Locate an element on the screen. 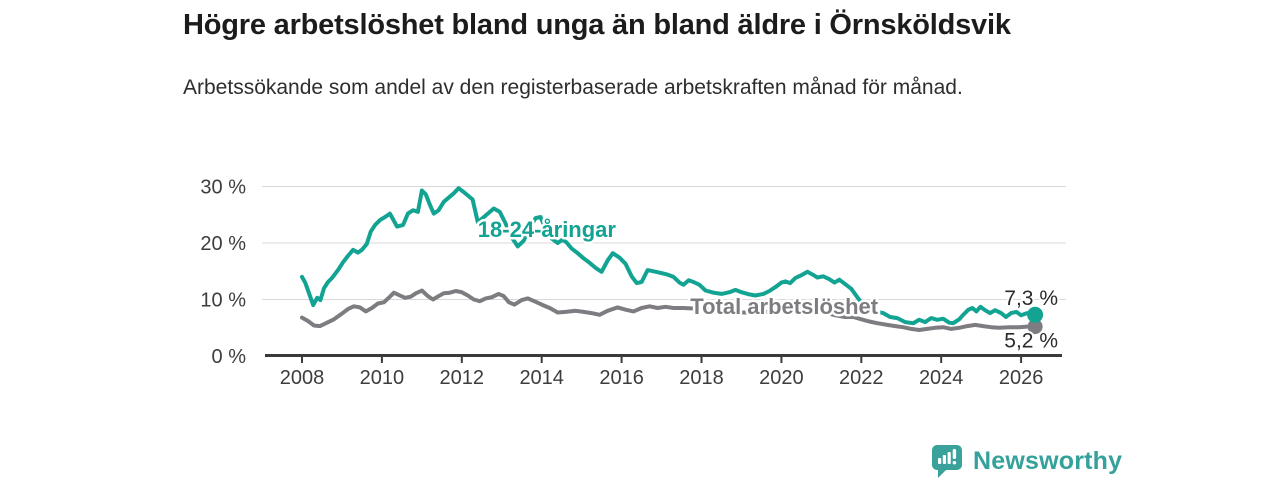 The height and width of the screenshot is (480, 1280). x-axis-label: 2010 is located at coordinates (382, 378).